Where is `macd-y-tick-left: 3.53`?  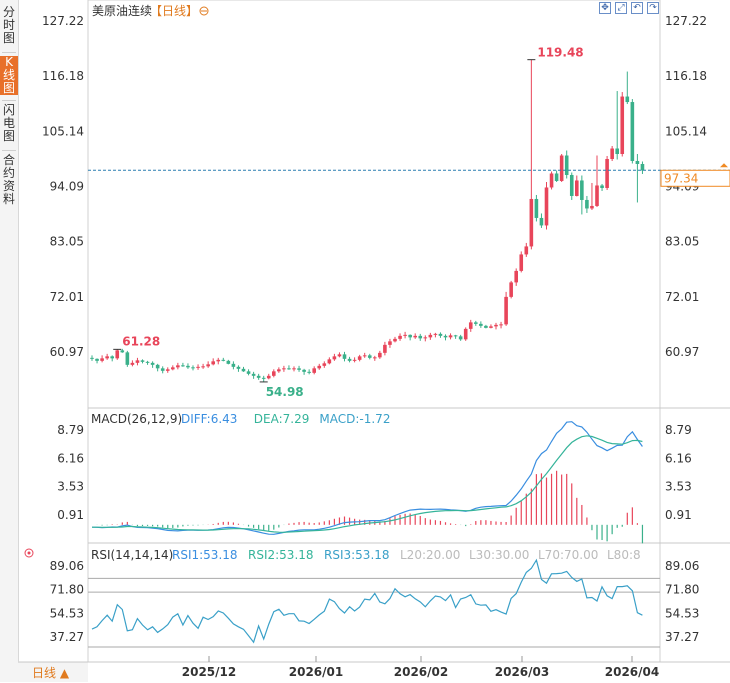 macd-y-tick-left: 3.53 is located at coordinates (70, 487).